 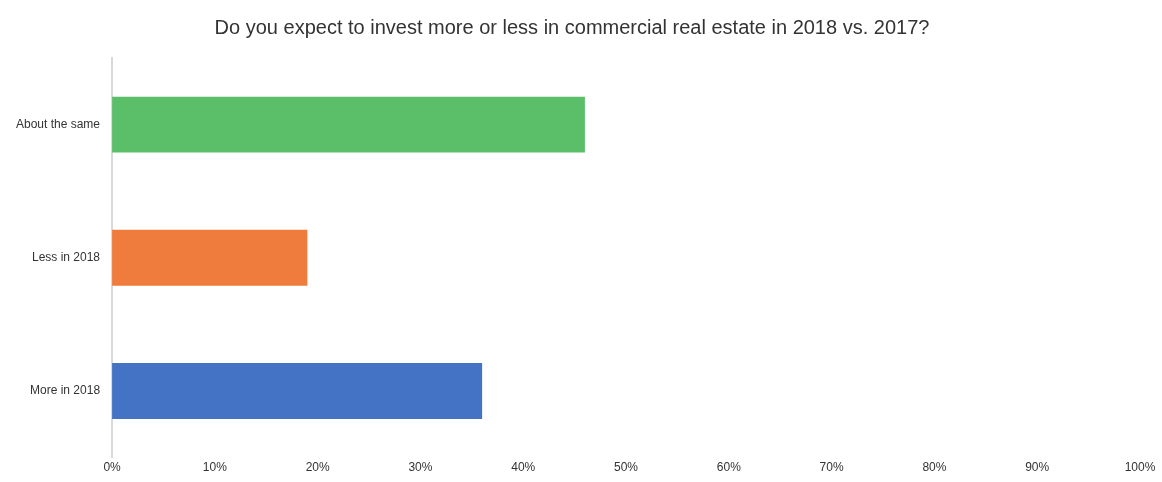 What do you see at coordinates (58, 123) in the screenshot?
I see `y-tick-label: About the same` at bounding box center [58, 123].